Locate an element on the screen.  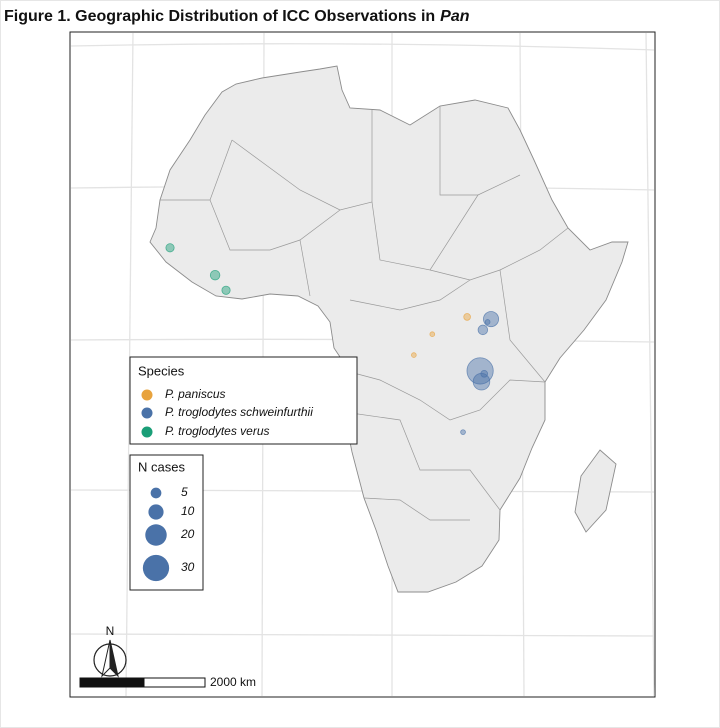
size-label: 10 is located at coordinates (188, 511).